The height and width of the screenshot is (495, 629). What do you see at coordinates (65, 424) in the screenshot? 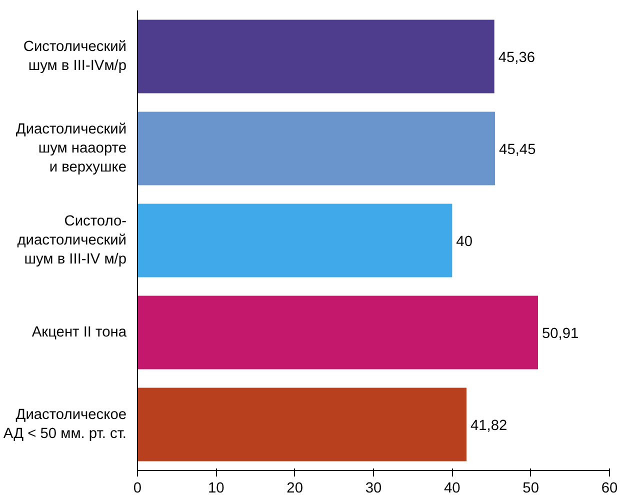
I see `y-tick-label: Диастолическое АД < 50 мм. рт. ст.` at bounding box center [65, 424].